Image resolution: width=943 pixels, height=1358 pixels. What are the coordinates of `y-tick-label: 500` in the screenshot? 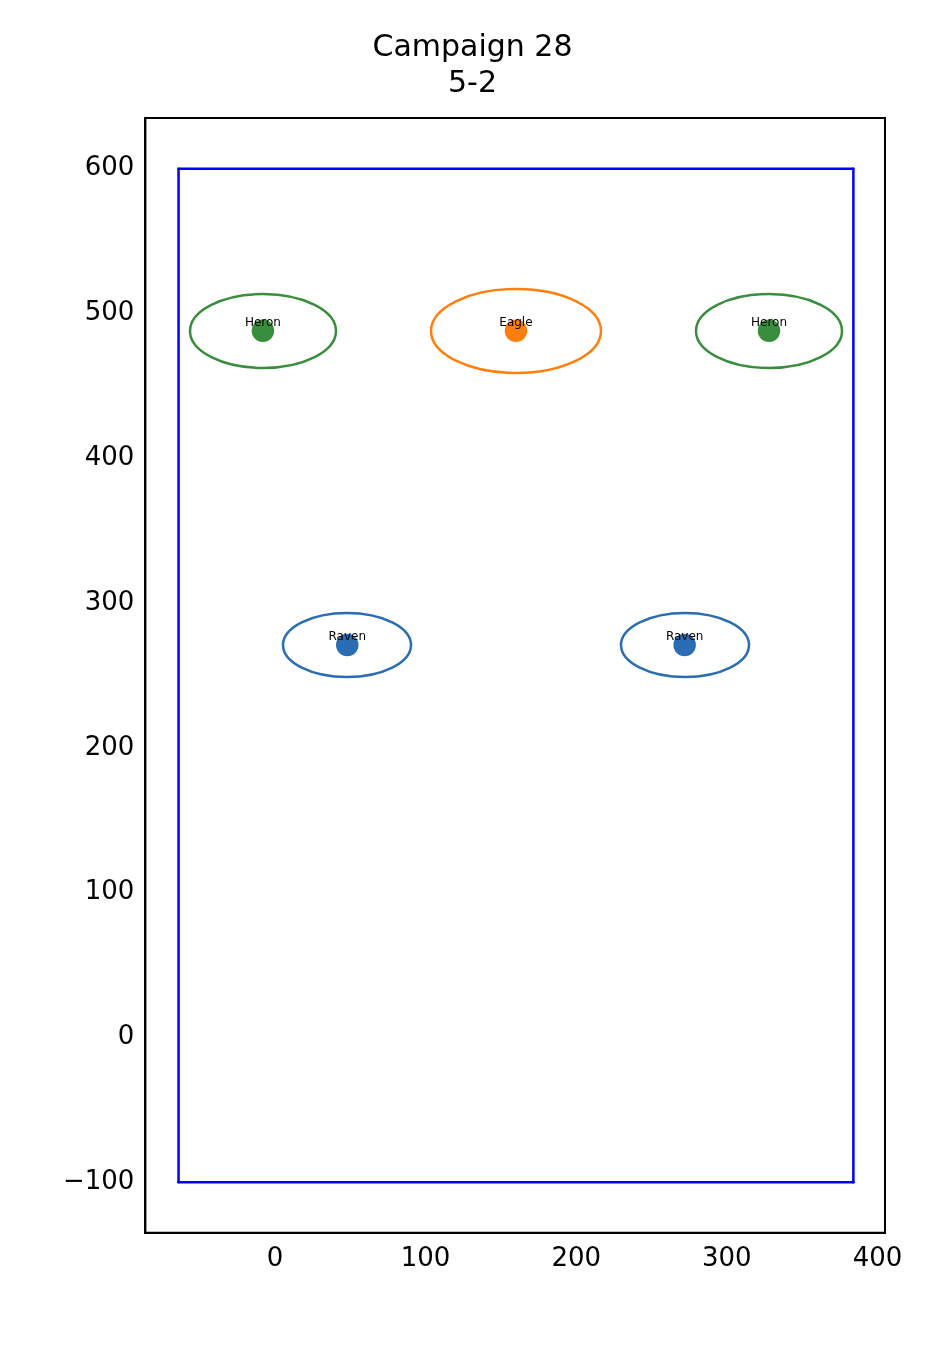 It's located at (109, 311).